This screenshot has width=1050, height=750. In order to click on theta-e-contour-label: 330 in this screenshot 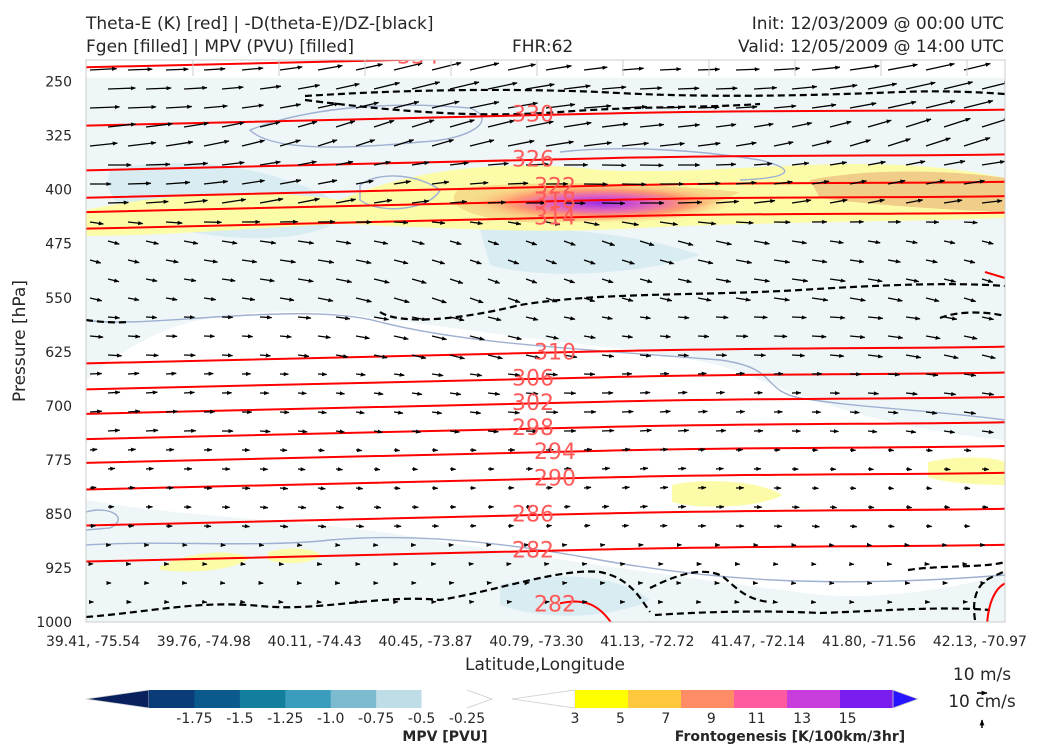, I will do `click(533, 115)`.